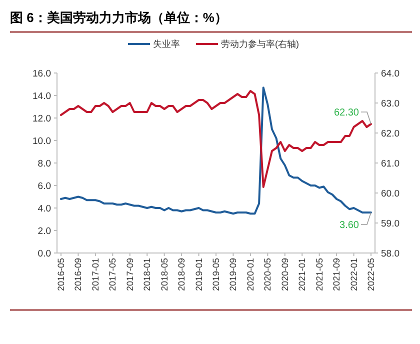 Image resolution: width=420 pixels, height=344 pixels. Describe the element at coordinates (95, 275) in the screenshot. I see `x-tick-label: 2017-01` at that location.